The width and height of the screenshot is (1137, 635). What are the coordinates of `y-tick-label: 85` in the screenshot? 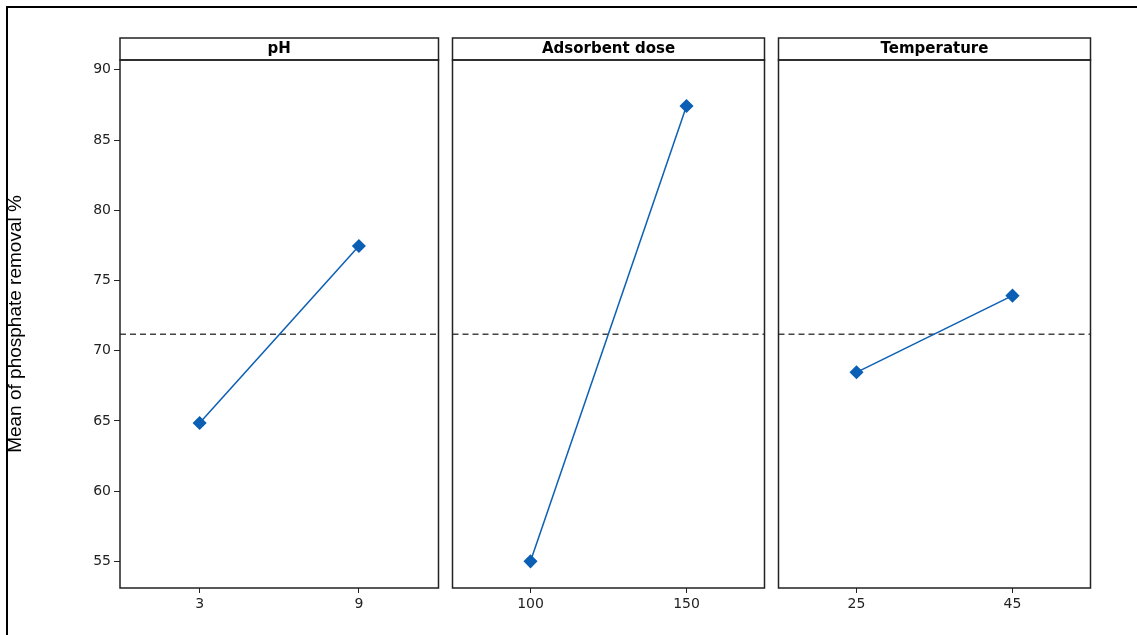 It's located at (102, 138).